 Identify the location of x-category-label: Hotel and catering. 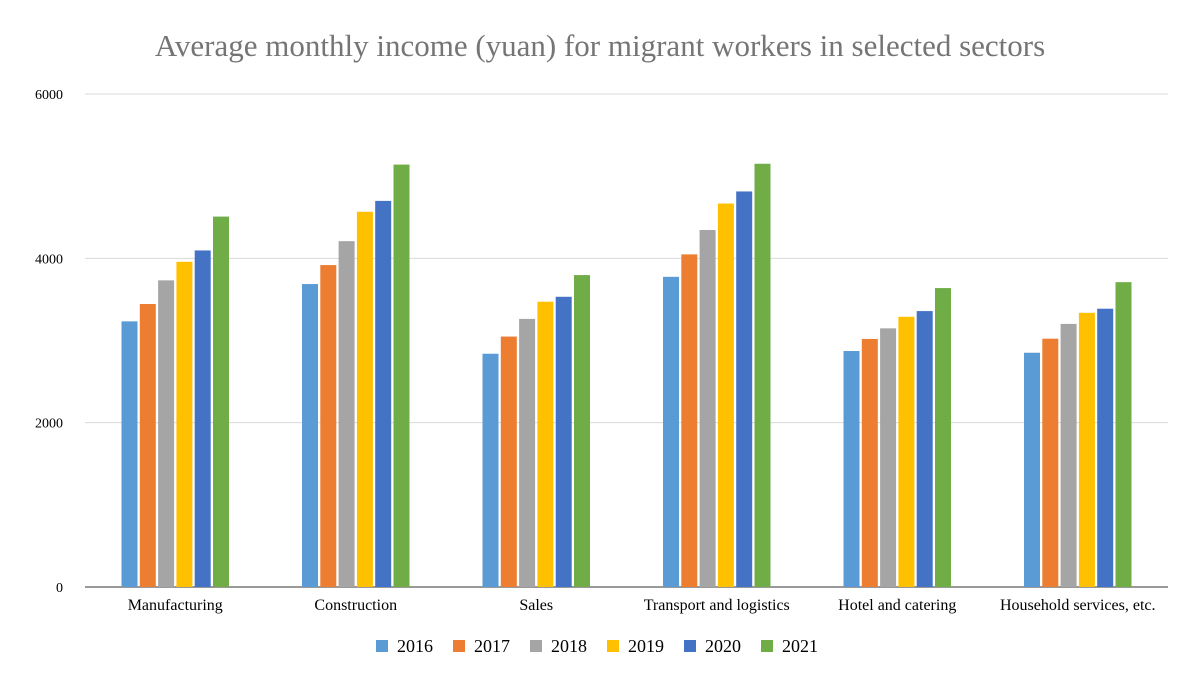
(897, 605).